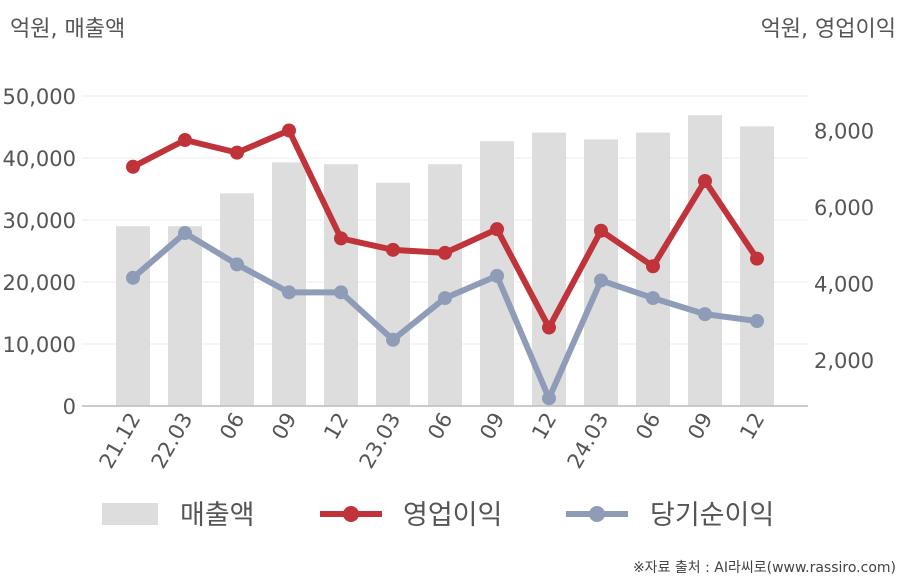 This screenshot has height=580, width=908. What do you see at coordinates (764, 568) in the screenshot?
I see `source-note: ※자료 출처 : AI라씨로(www.rassiro.com)` at bounding box center [764, 568].